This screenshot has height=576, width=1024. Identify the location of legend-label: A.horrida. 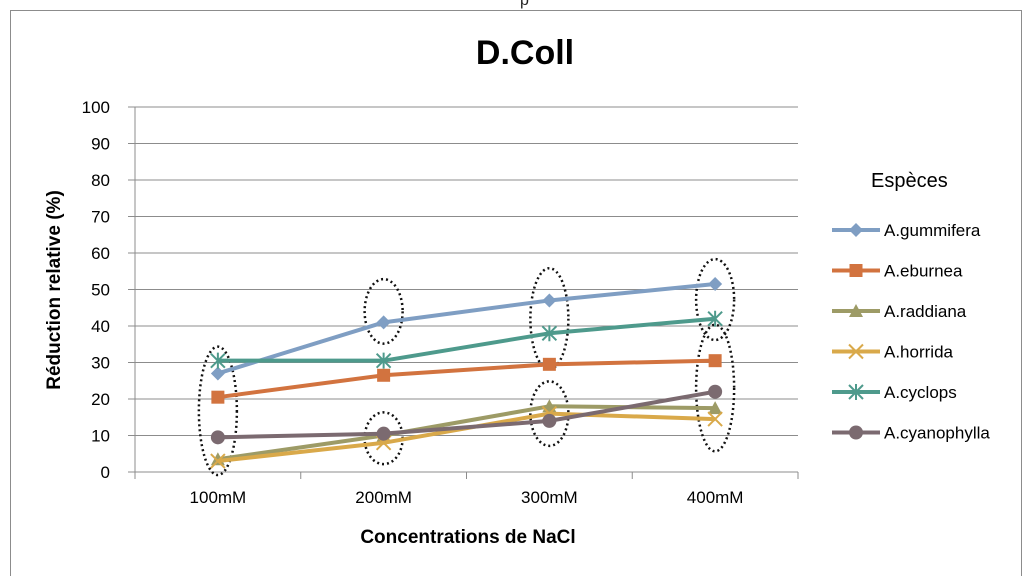
(919, 352).